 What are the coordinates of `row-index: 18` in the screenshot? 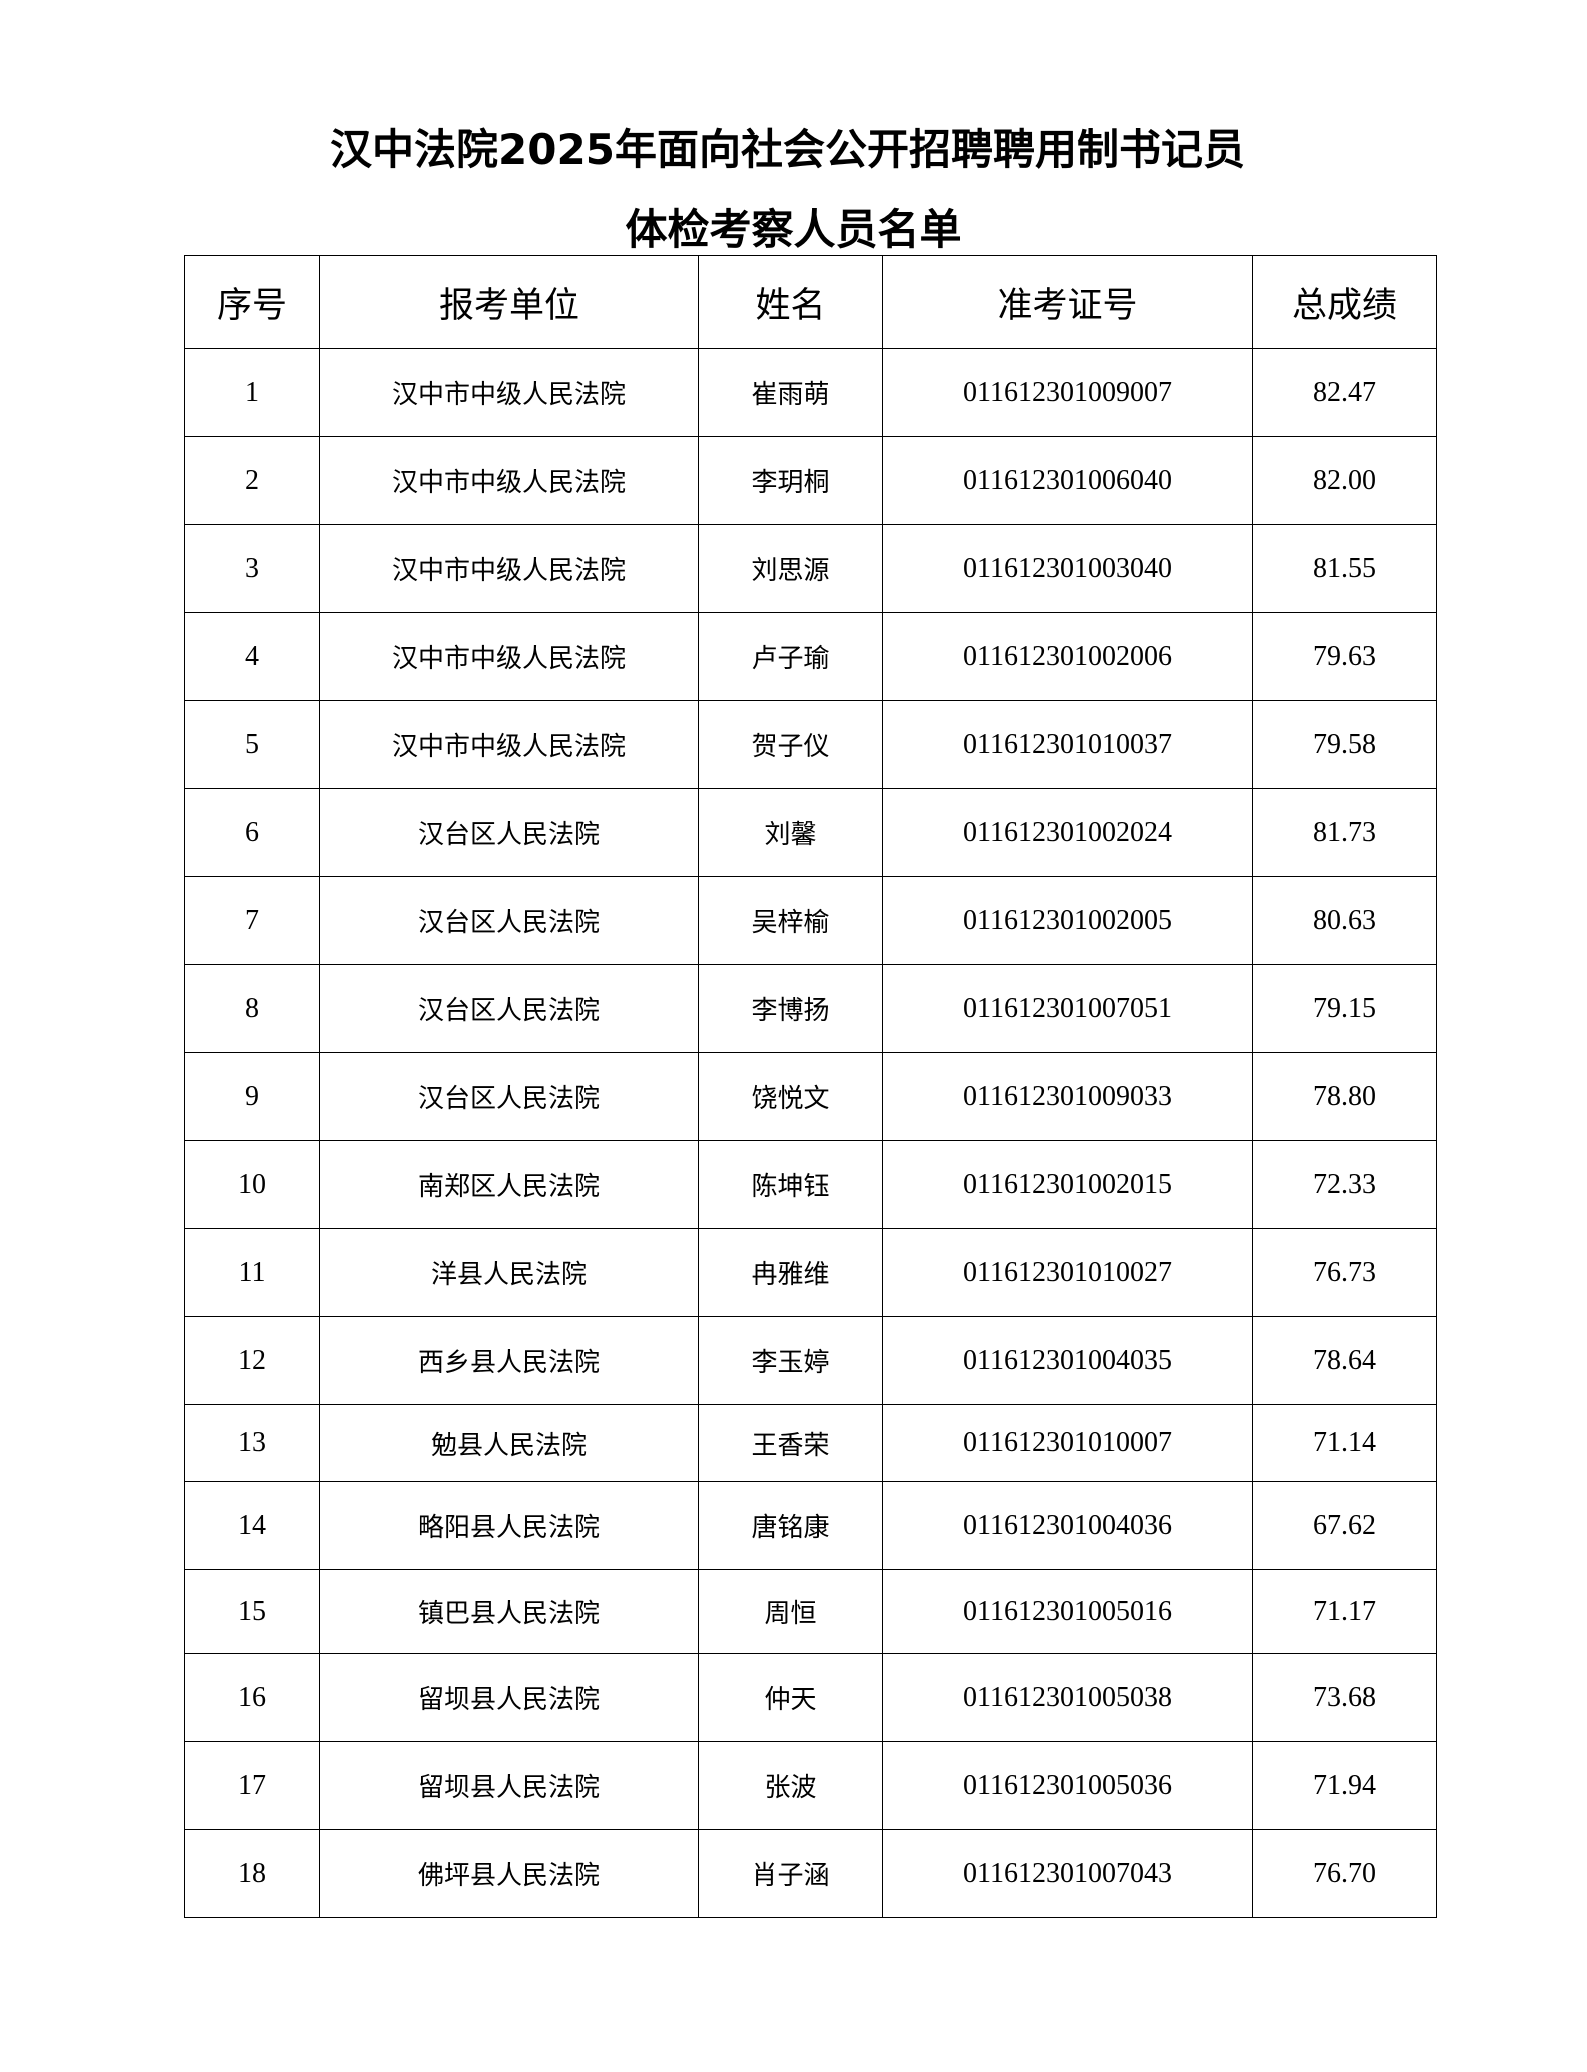 It's located at (252, 1873).